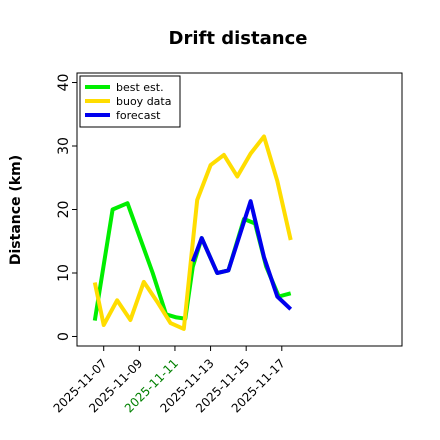 This screenshot has width=440, height=440. What do you see at coordinates (64, 336) in the screenshot?
I see `y-tick-label: 0` at bounding box center [64, 336].